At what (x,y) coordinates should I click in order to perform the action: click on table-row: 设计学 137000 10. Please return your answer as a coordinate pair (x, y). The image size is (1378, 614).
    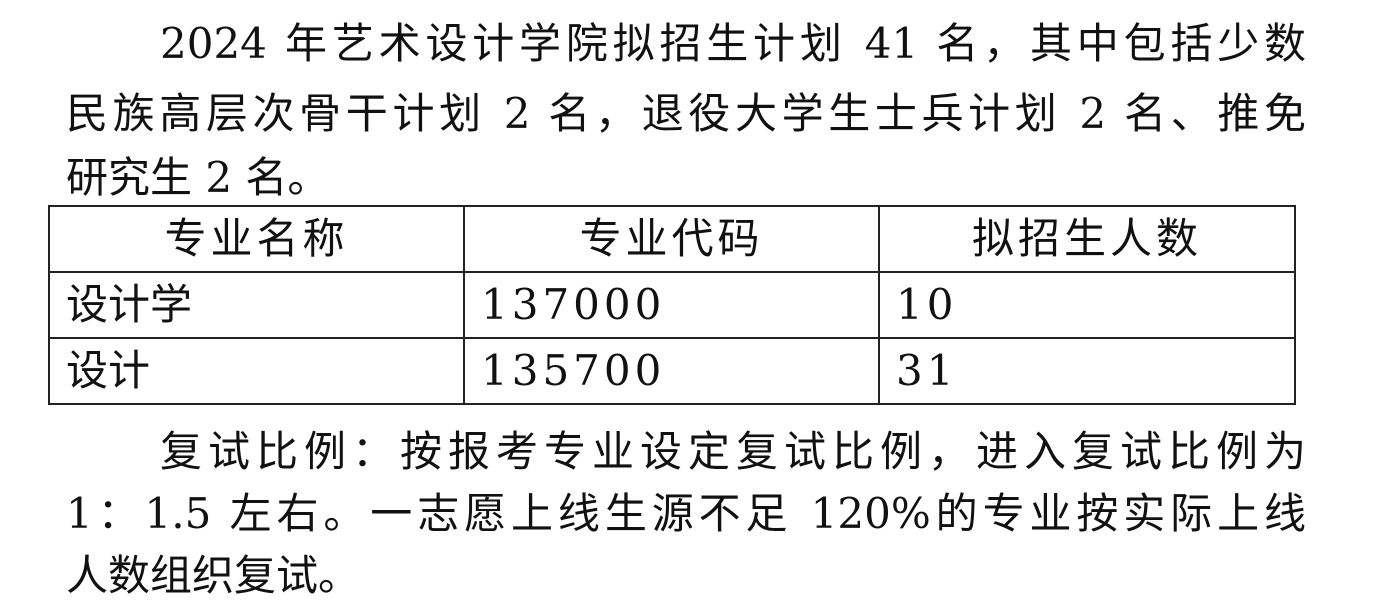
    Looking at the image, I should click on (672, 305).